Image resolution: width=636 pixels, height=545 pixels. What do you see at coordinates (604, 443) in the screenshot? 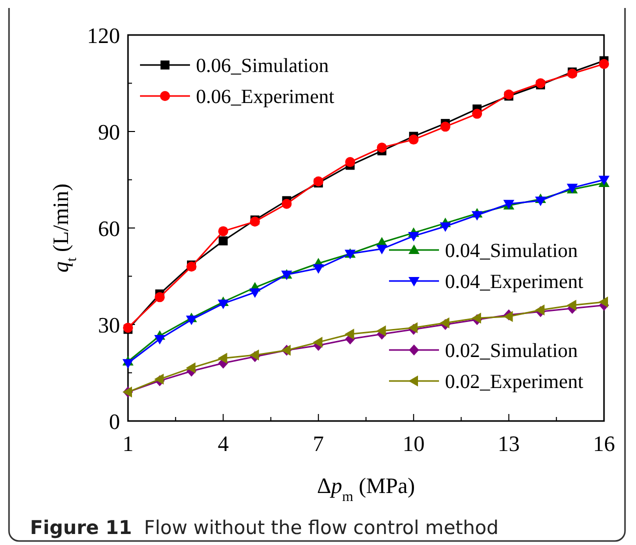
I see `x-tick-label: 16` at bounding box center [604, 443].